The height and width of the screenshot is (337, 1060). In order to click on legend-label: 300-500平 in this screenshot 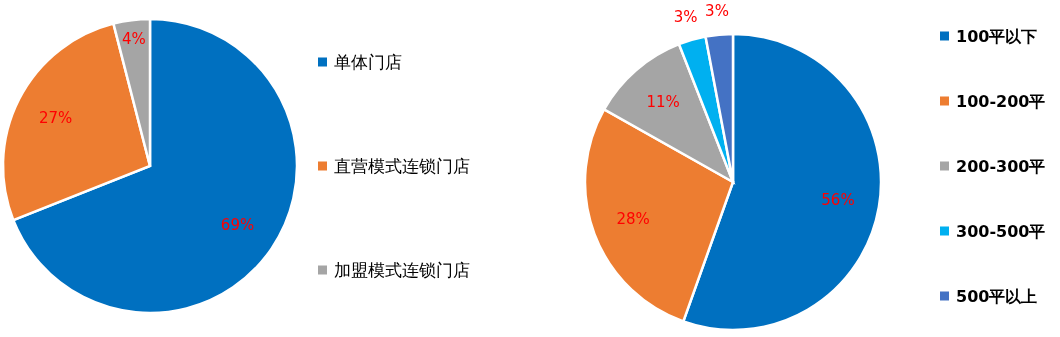, I will do `click(1001, 231)`.